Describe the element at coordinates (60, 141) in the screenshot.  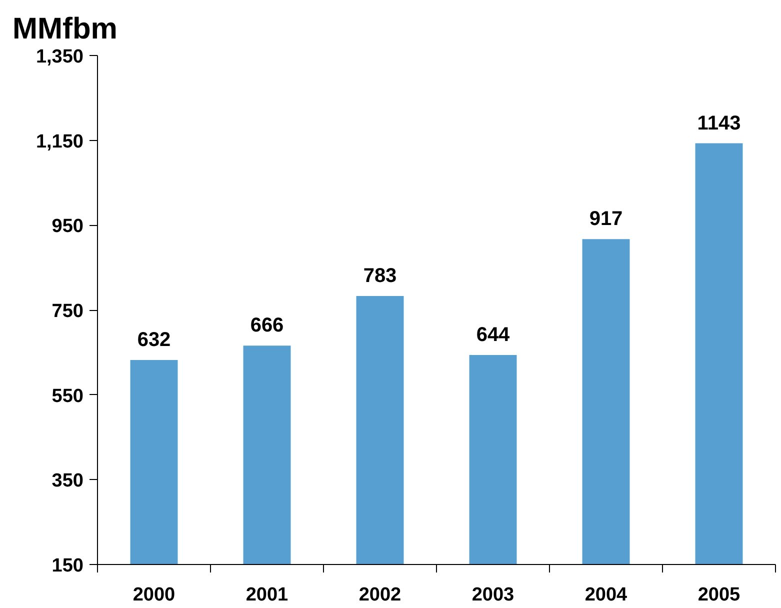
I see `y-tick-label: 1,150` at that location.